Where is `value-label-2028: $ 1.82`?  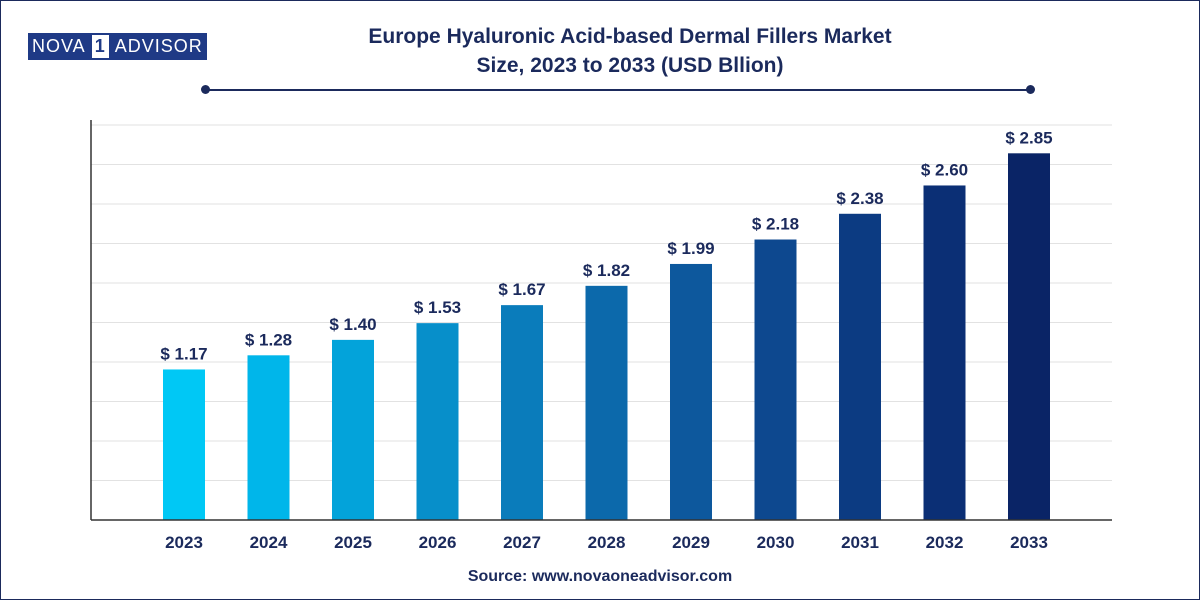
value-label-2028: $ 1.82 is located at coordinates (606, 270).